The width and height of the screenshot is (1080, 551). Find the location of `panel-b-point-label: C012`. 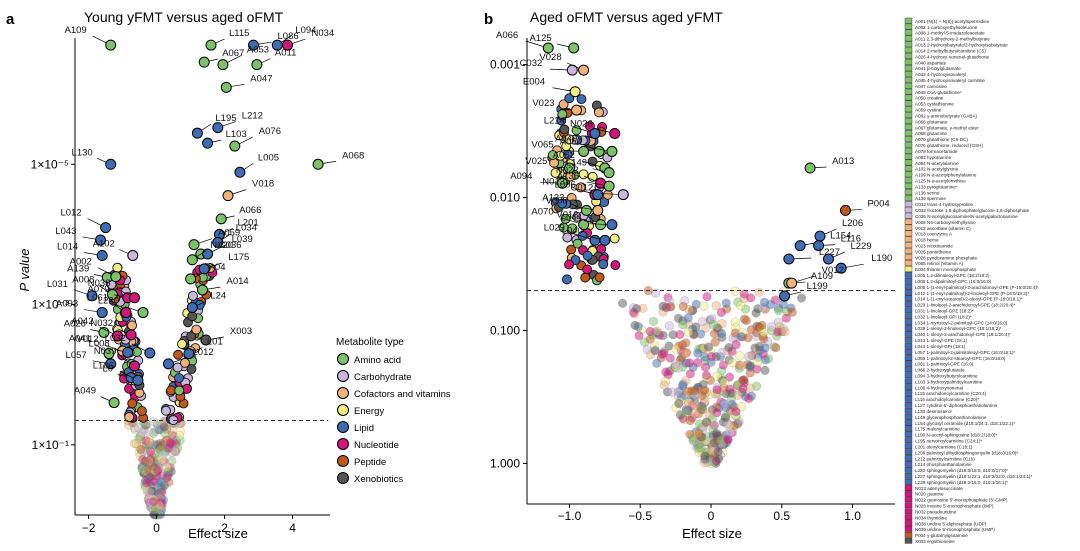

panel-b-point-label: C012 is located at coordinates (582, 188).